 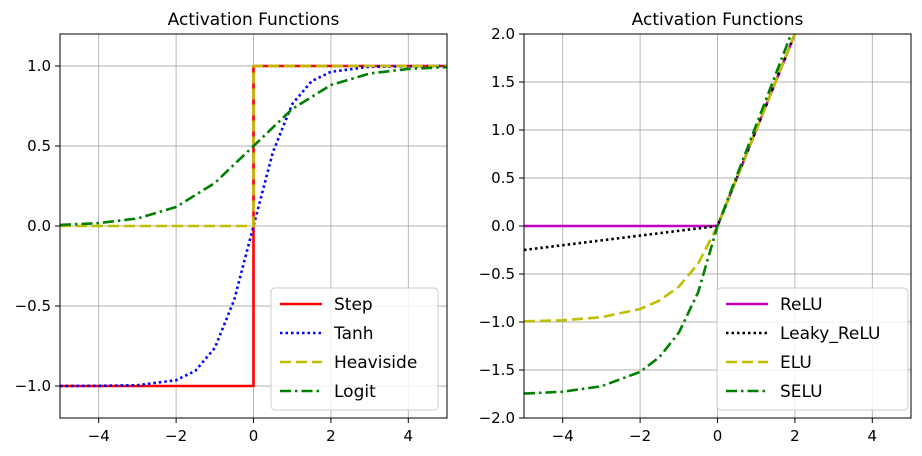 What do you see at coordinates (660, 143) in the screenshot?
I see `series-line-leaky-relu` at bounding box center [660, 143].